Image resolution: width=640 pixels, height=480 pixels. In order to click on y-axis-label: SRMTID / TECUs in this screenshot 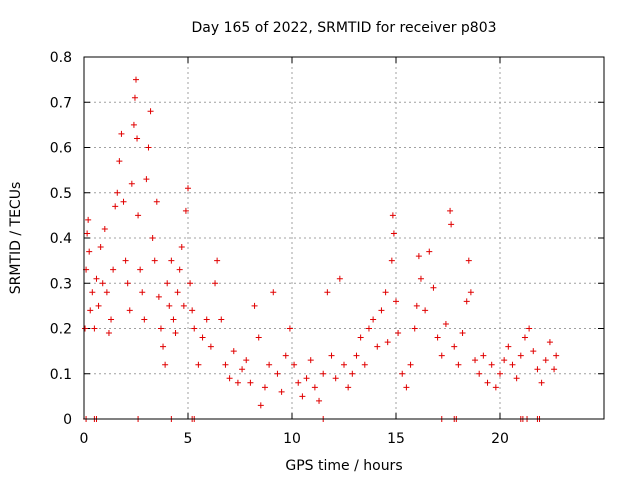, I will do `click(16, 238)`.